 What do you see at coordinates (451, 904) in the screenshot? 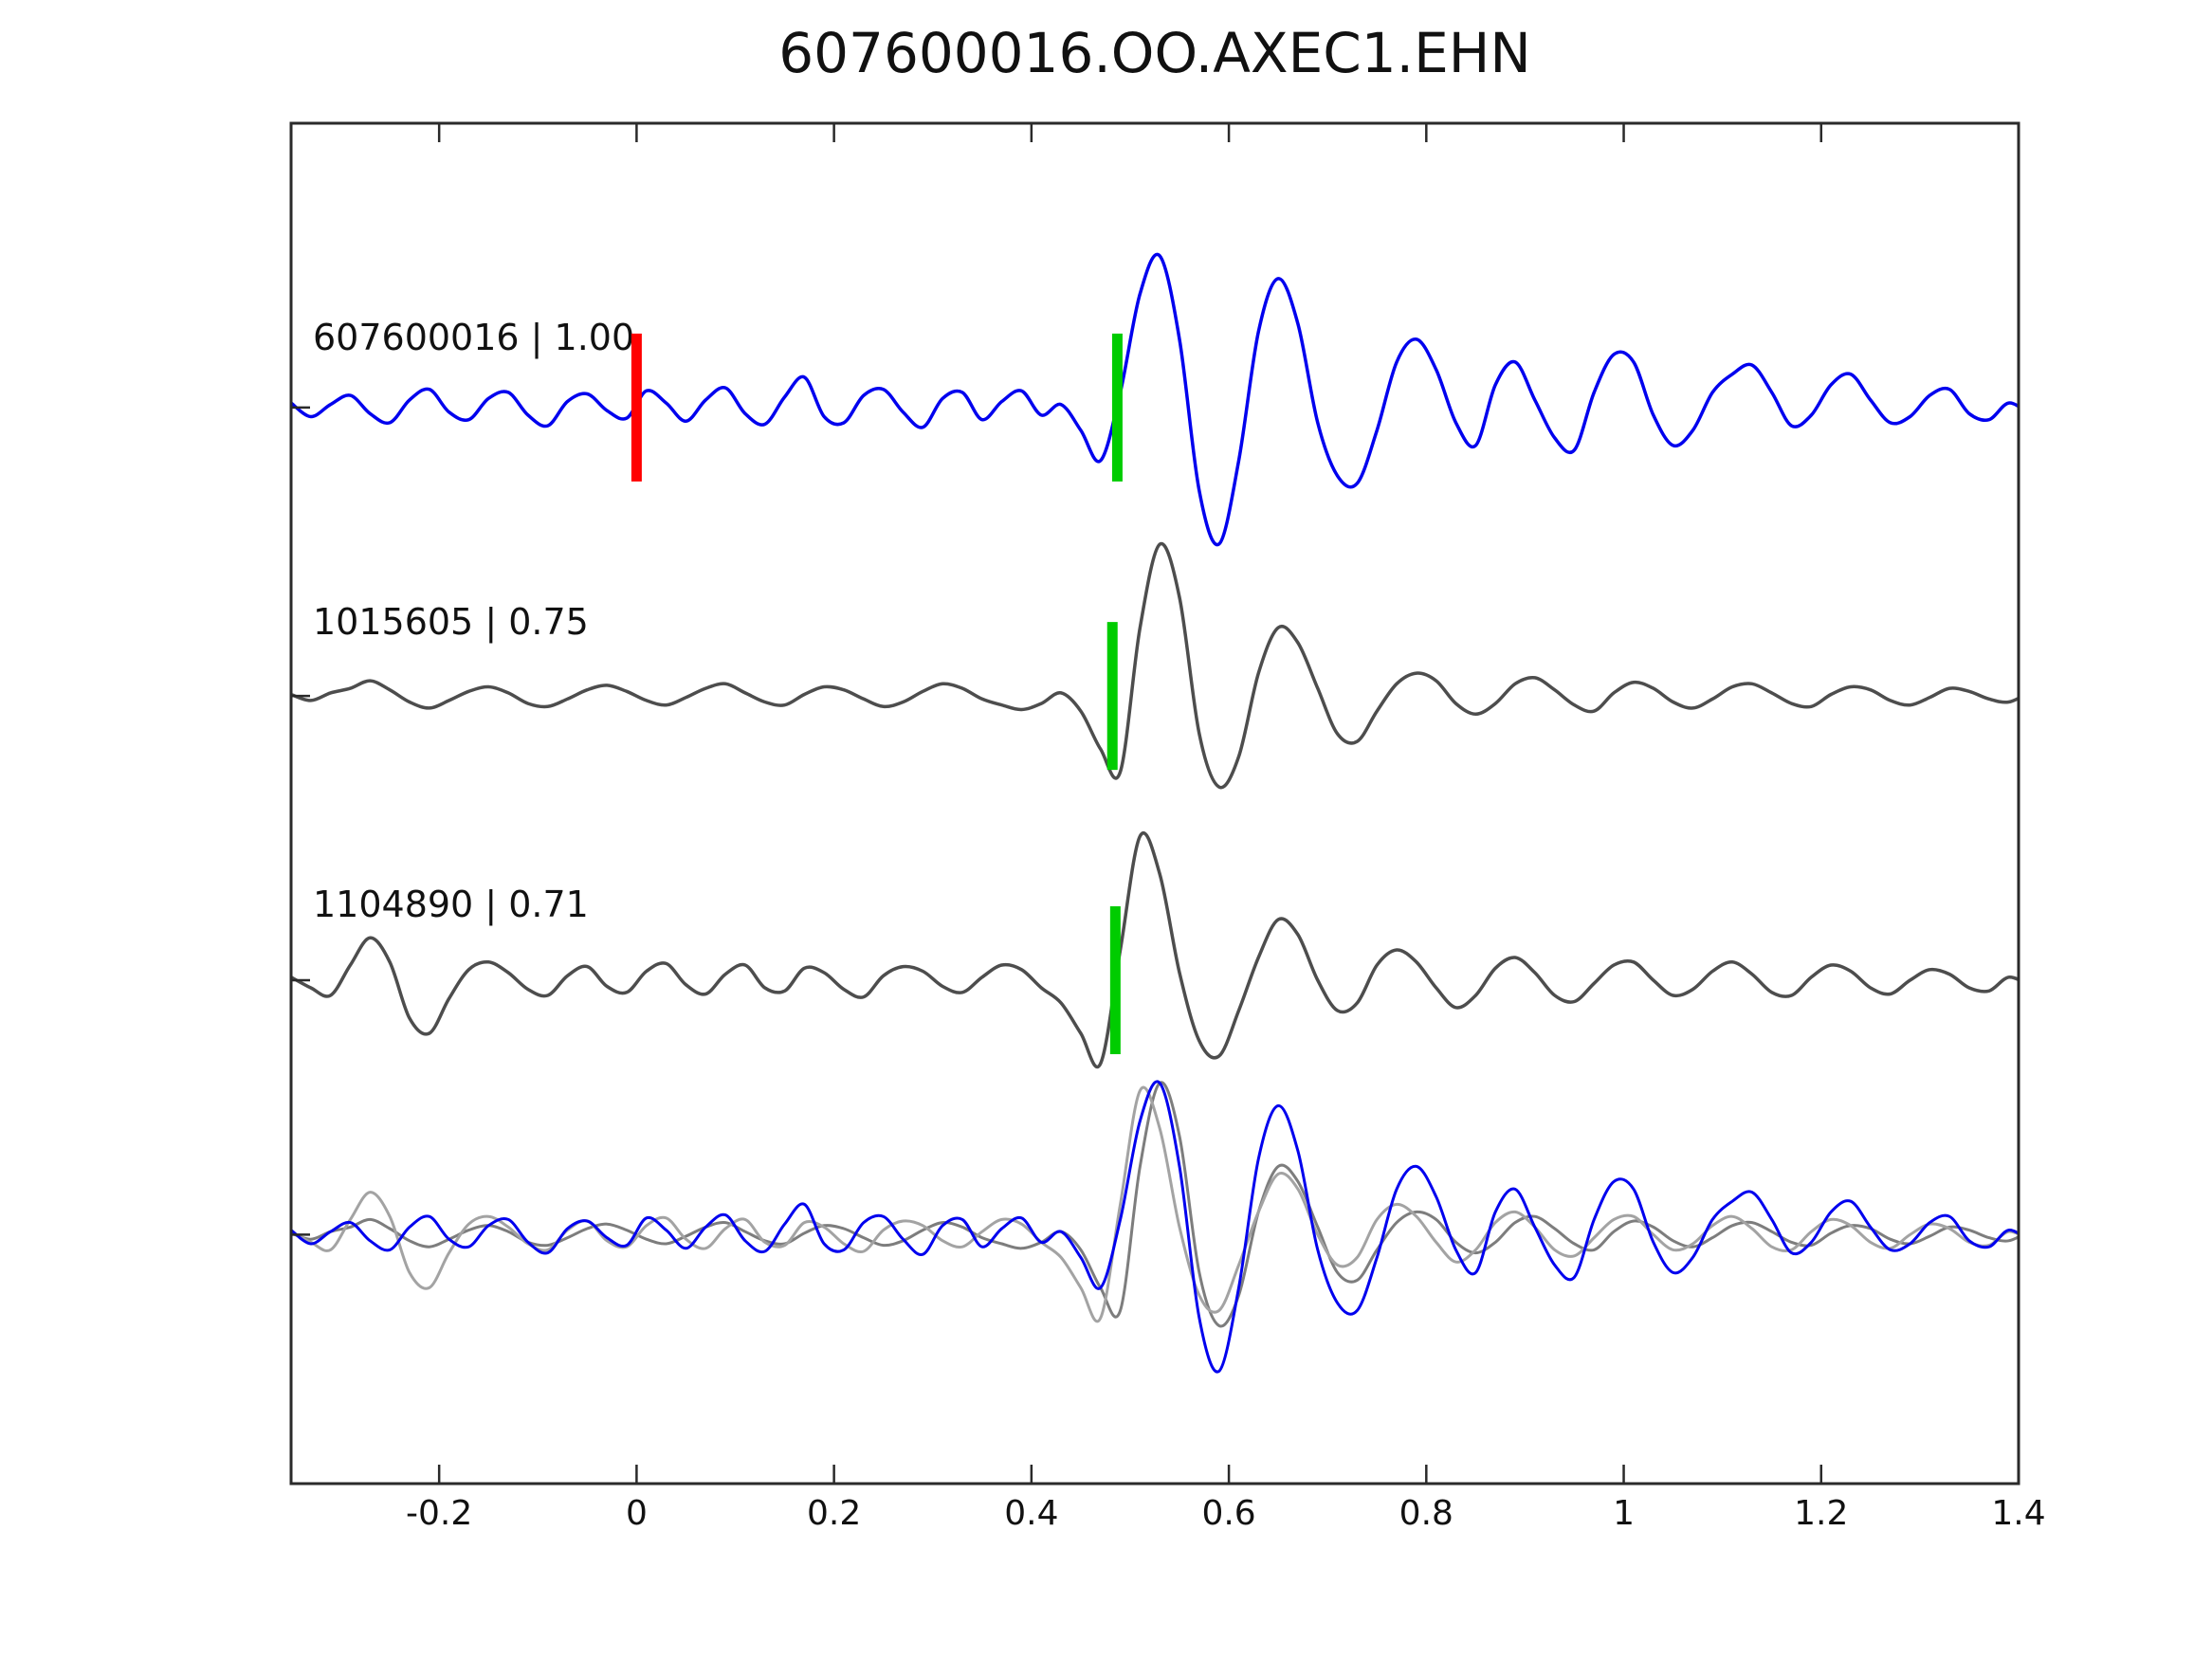
I see `trace-label-detection-2: 1104890 | 0.71` at bounding box center [451, 904].